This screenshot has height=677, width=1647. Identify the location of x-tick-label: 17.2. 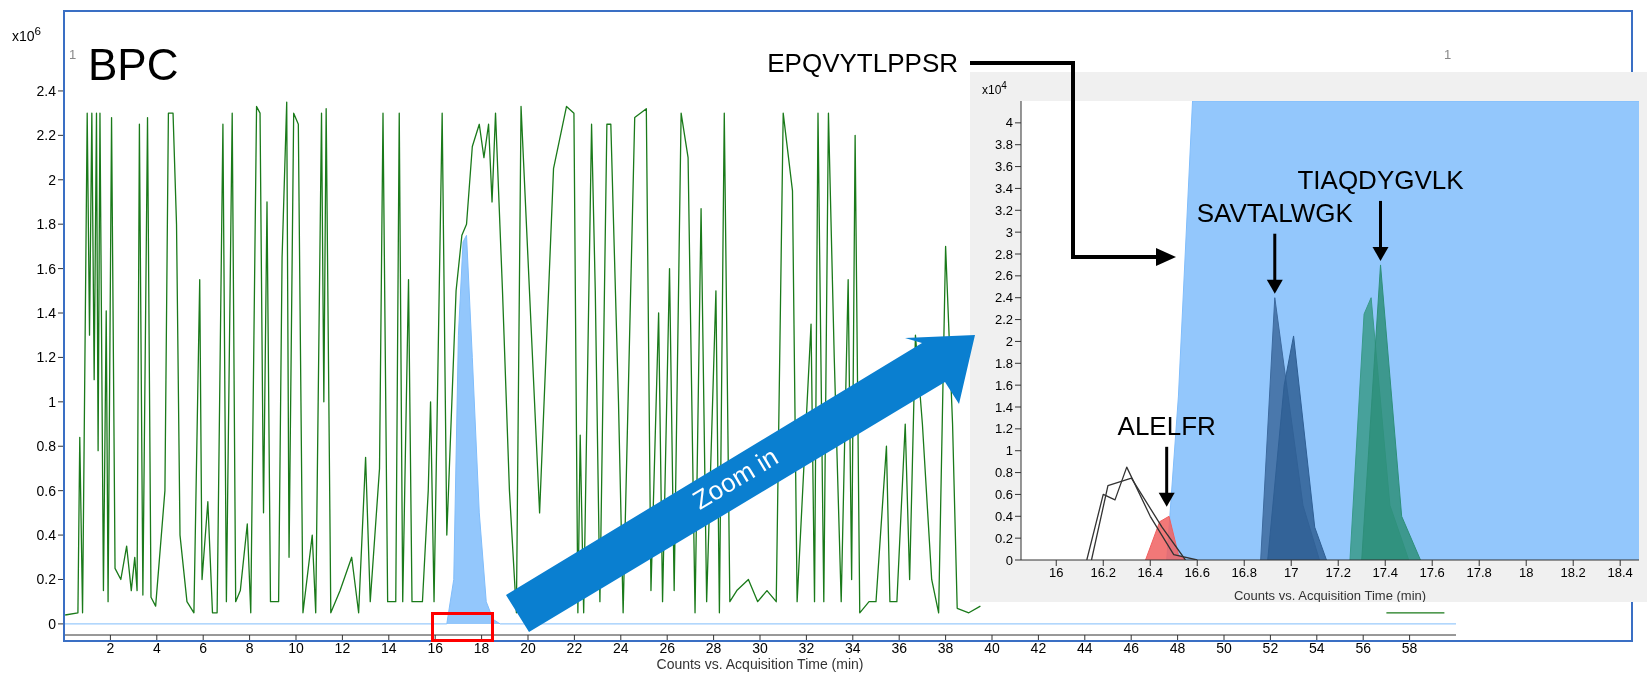
(1338, 573).